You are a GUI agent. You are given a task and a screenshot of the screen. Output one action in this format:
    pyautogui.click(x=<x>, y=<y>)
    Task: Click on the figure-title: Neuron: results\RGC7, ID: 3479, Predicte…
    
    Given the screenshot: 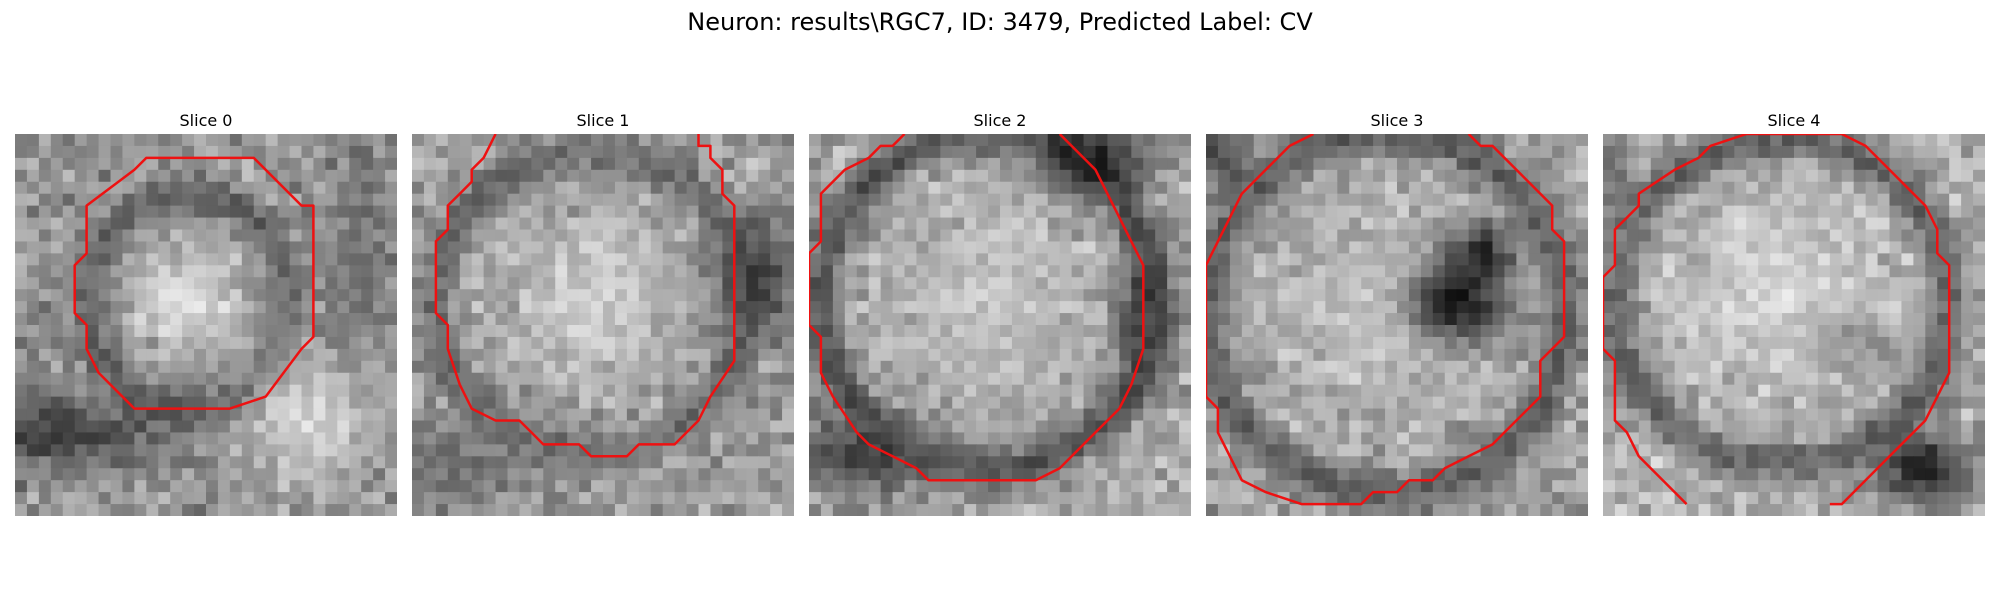 What is the action you would take?
    pyautogui.click(x=1000, y=22)
    